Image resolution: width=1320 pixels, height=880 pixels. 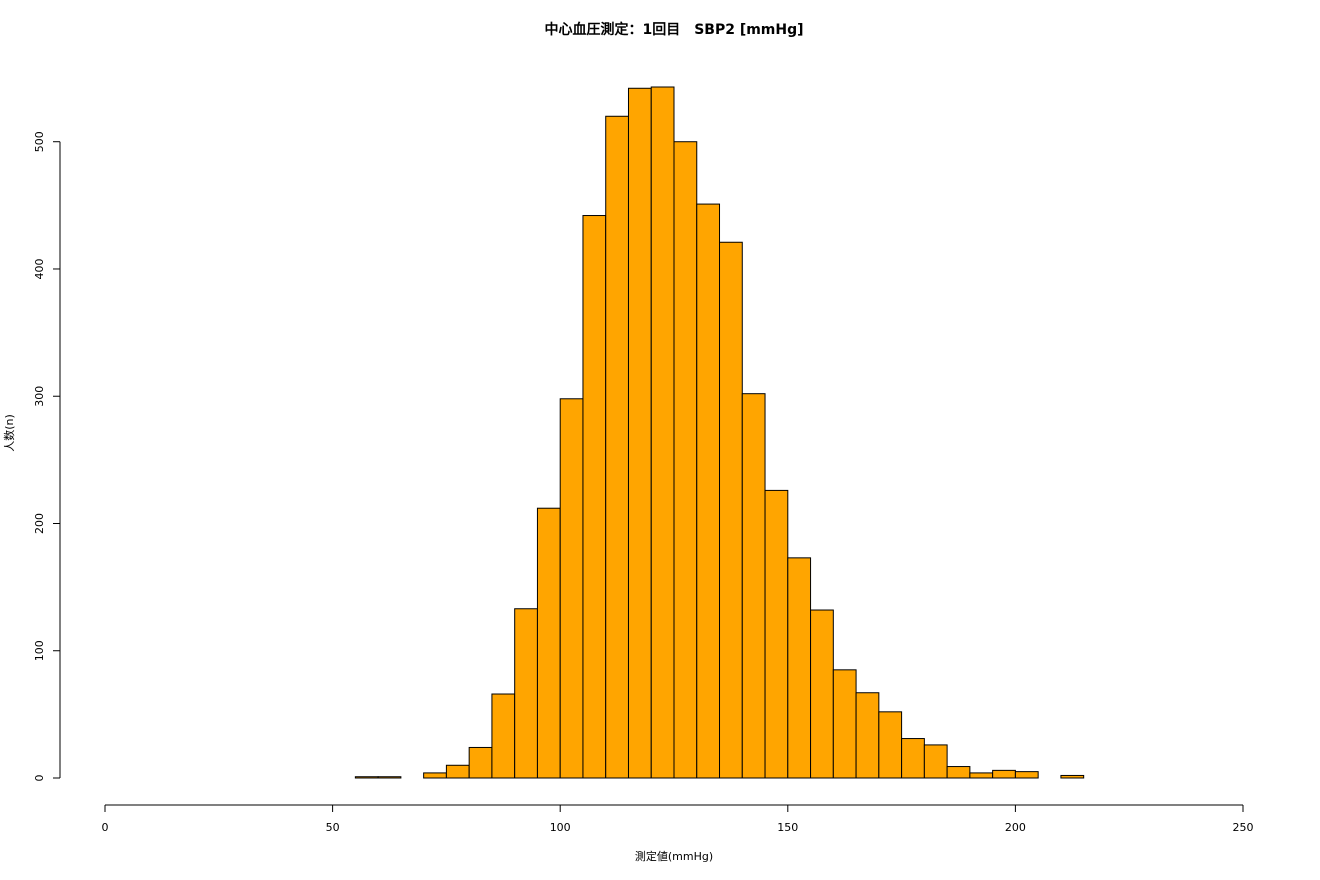 What do you see at coordinates (39, 523) in the screenshot?
I see `y-tick-label: 200` at bounding box center [39, 523].